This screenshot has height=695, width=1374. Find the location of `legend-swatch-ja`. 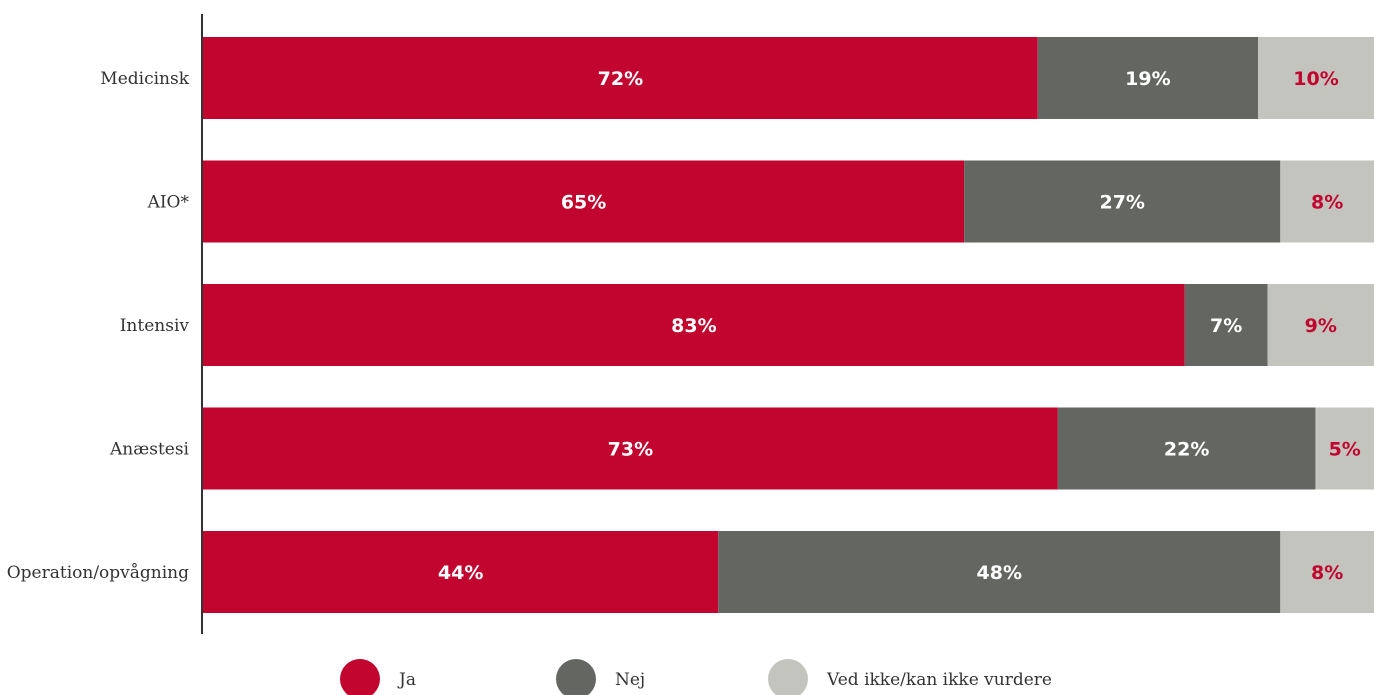

legend-swatch-ja is located at coordinates (360, 677).